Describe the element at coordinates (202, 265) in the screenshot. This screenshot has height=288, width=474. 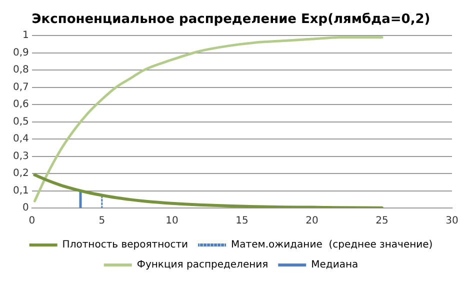
I see `legend-label: Функция распределения` at that location.